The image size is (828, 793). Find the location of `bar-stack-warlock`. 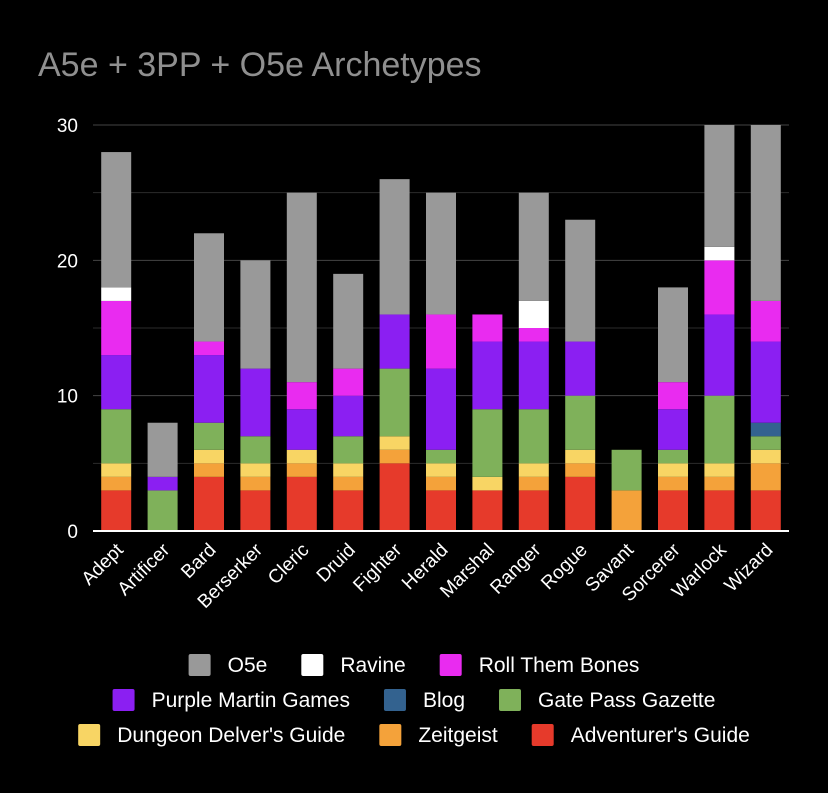

bar-stack-warlock is located at coordinates (719, 328).